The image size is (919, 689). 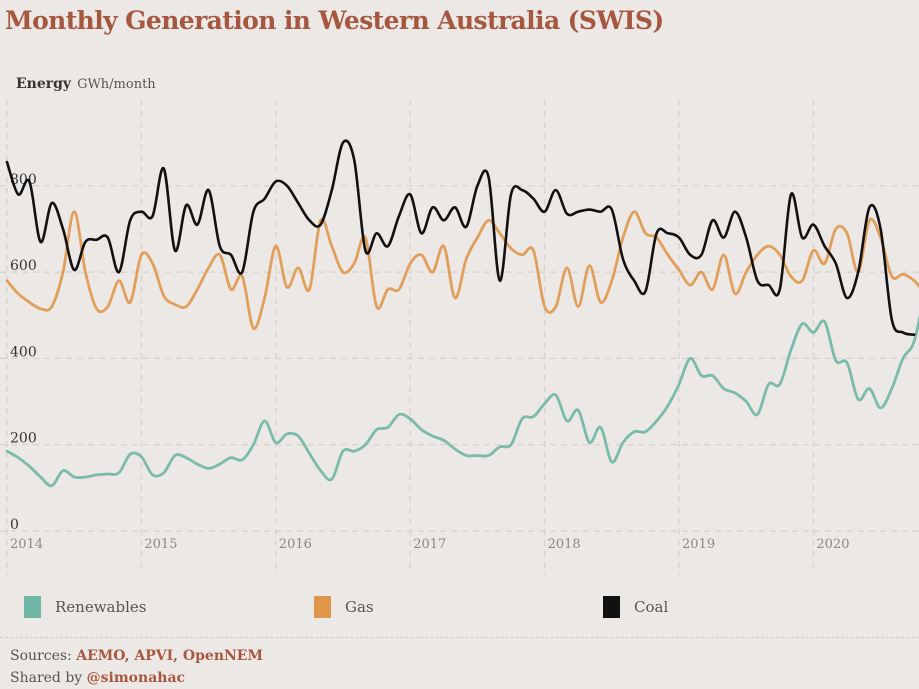 I want to click on y-axis-title: Energy GWh/month, so click(x=86, y=82).